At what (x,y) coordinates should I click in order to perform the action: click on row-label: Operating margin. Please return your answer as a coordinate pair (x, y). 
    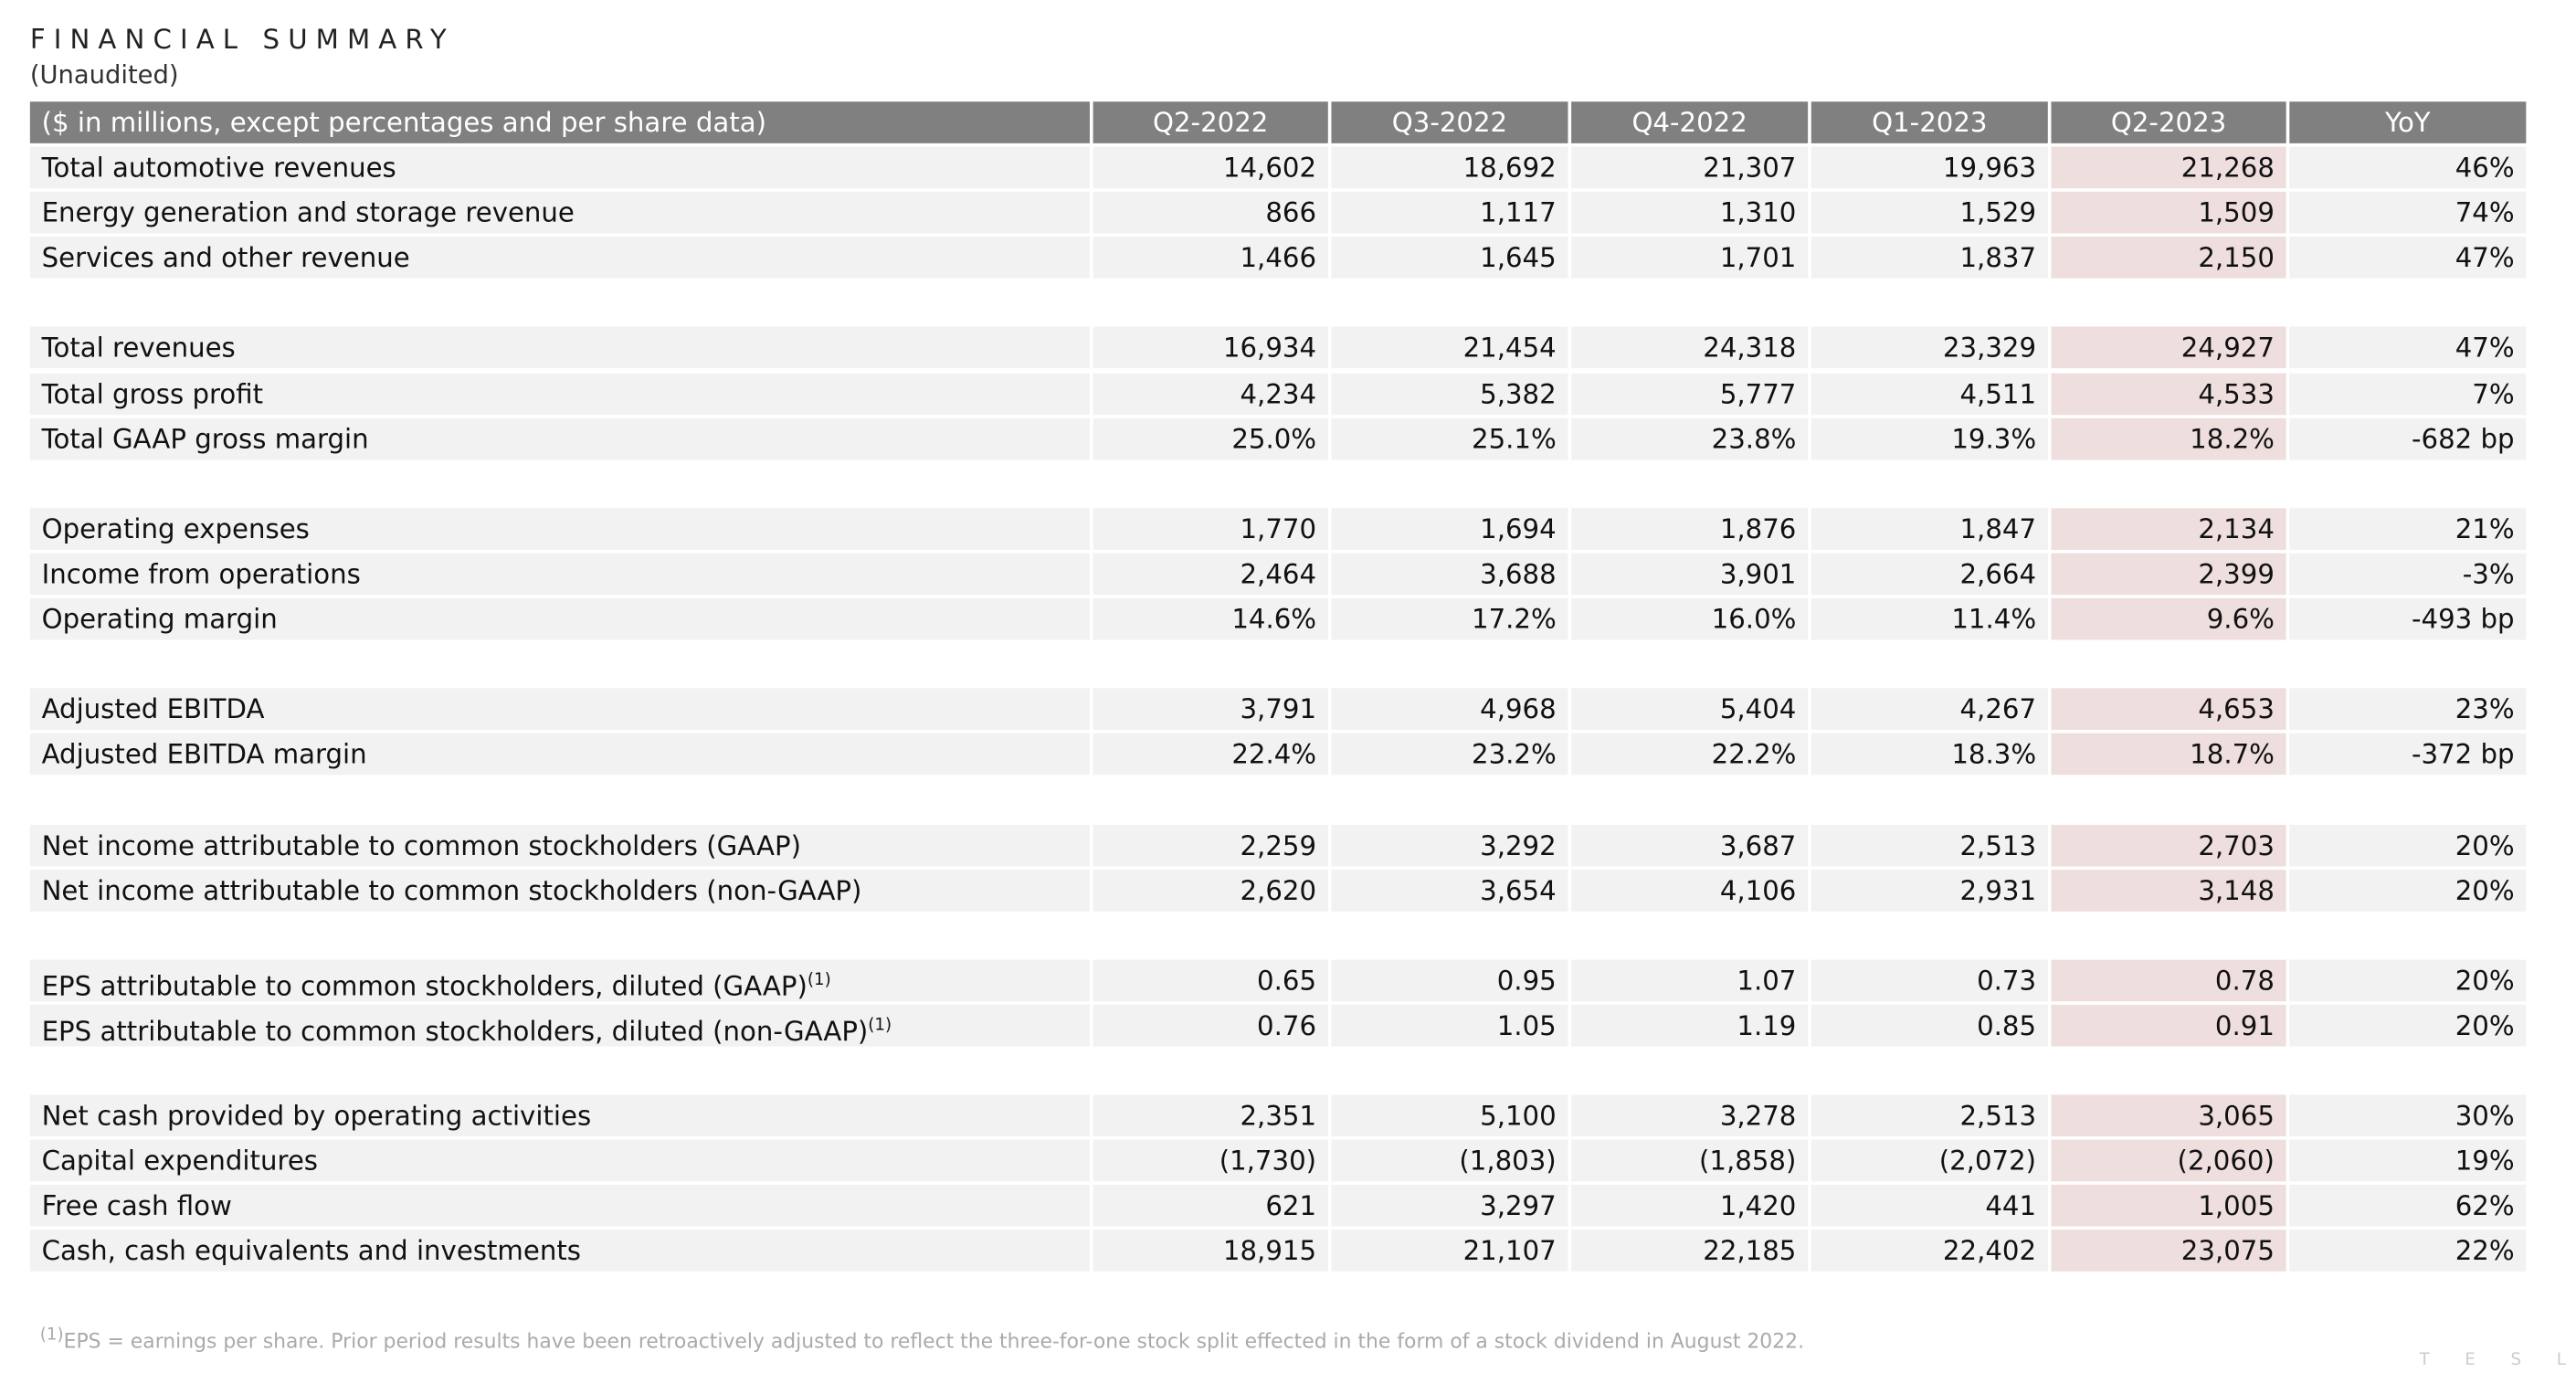
    Looking at the image, I should click on (559, 618).